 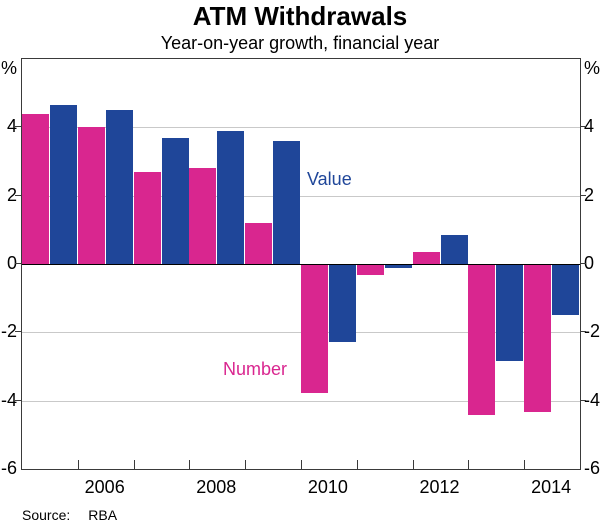 I want to click on series-label-value: Value, so click(x=329, y=179).